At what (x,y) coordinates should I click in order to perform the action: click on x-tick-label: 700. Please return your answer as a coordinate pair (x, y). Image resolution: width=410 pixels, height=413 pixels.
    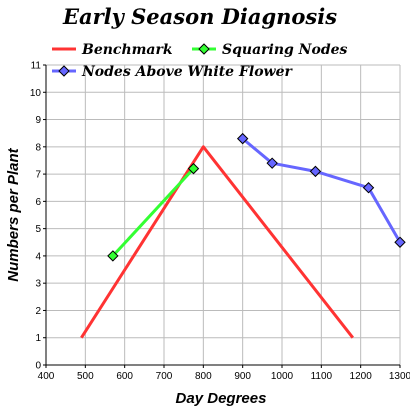
    Looking at the image, I should click on (164, 376).